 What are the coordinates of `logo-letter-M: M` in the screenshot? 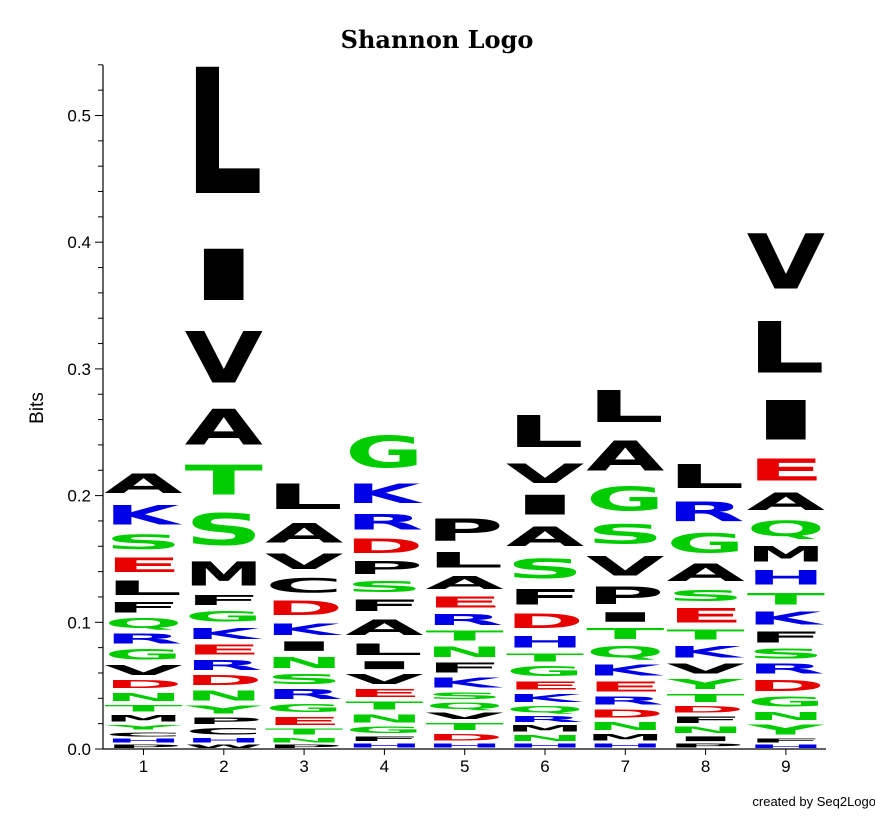 It's located at (786, 554).